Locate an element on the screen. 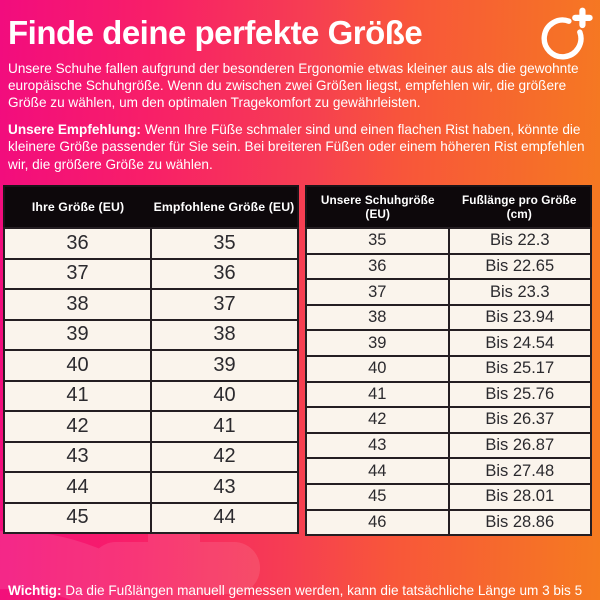  table-row: 46 Bis 28.86 is located at coordinates (448, 522).